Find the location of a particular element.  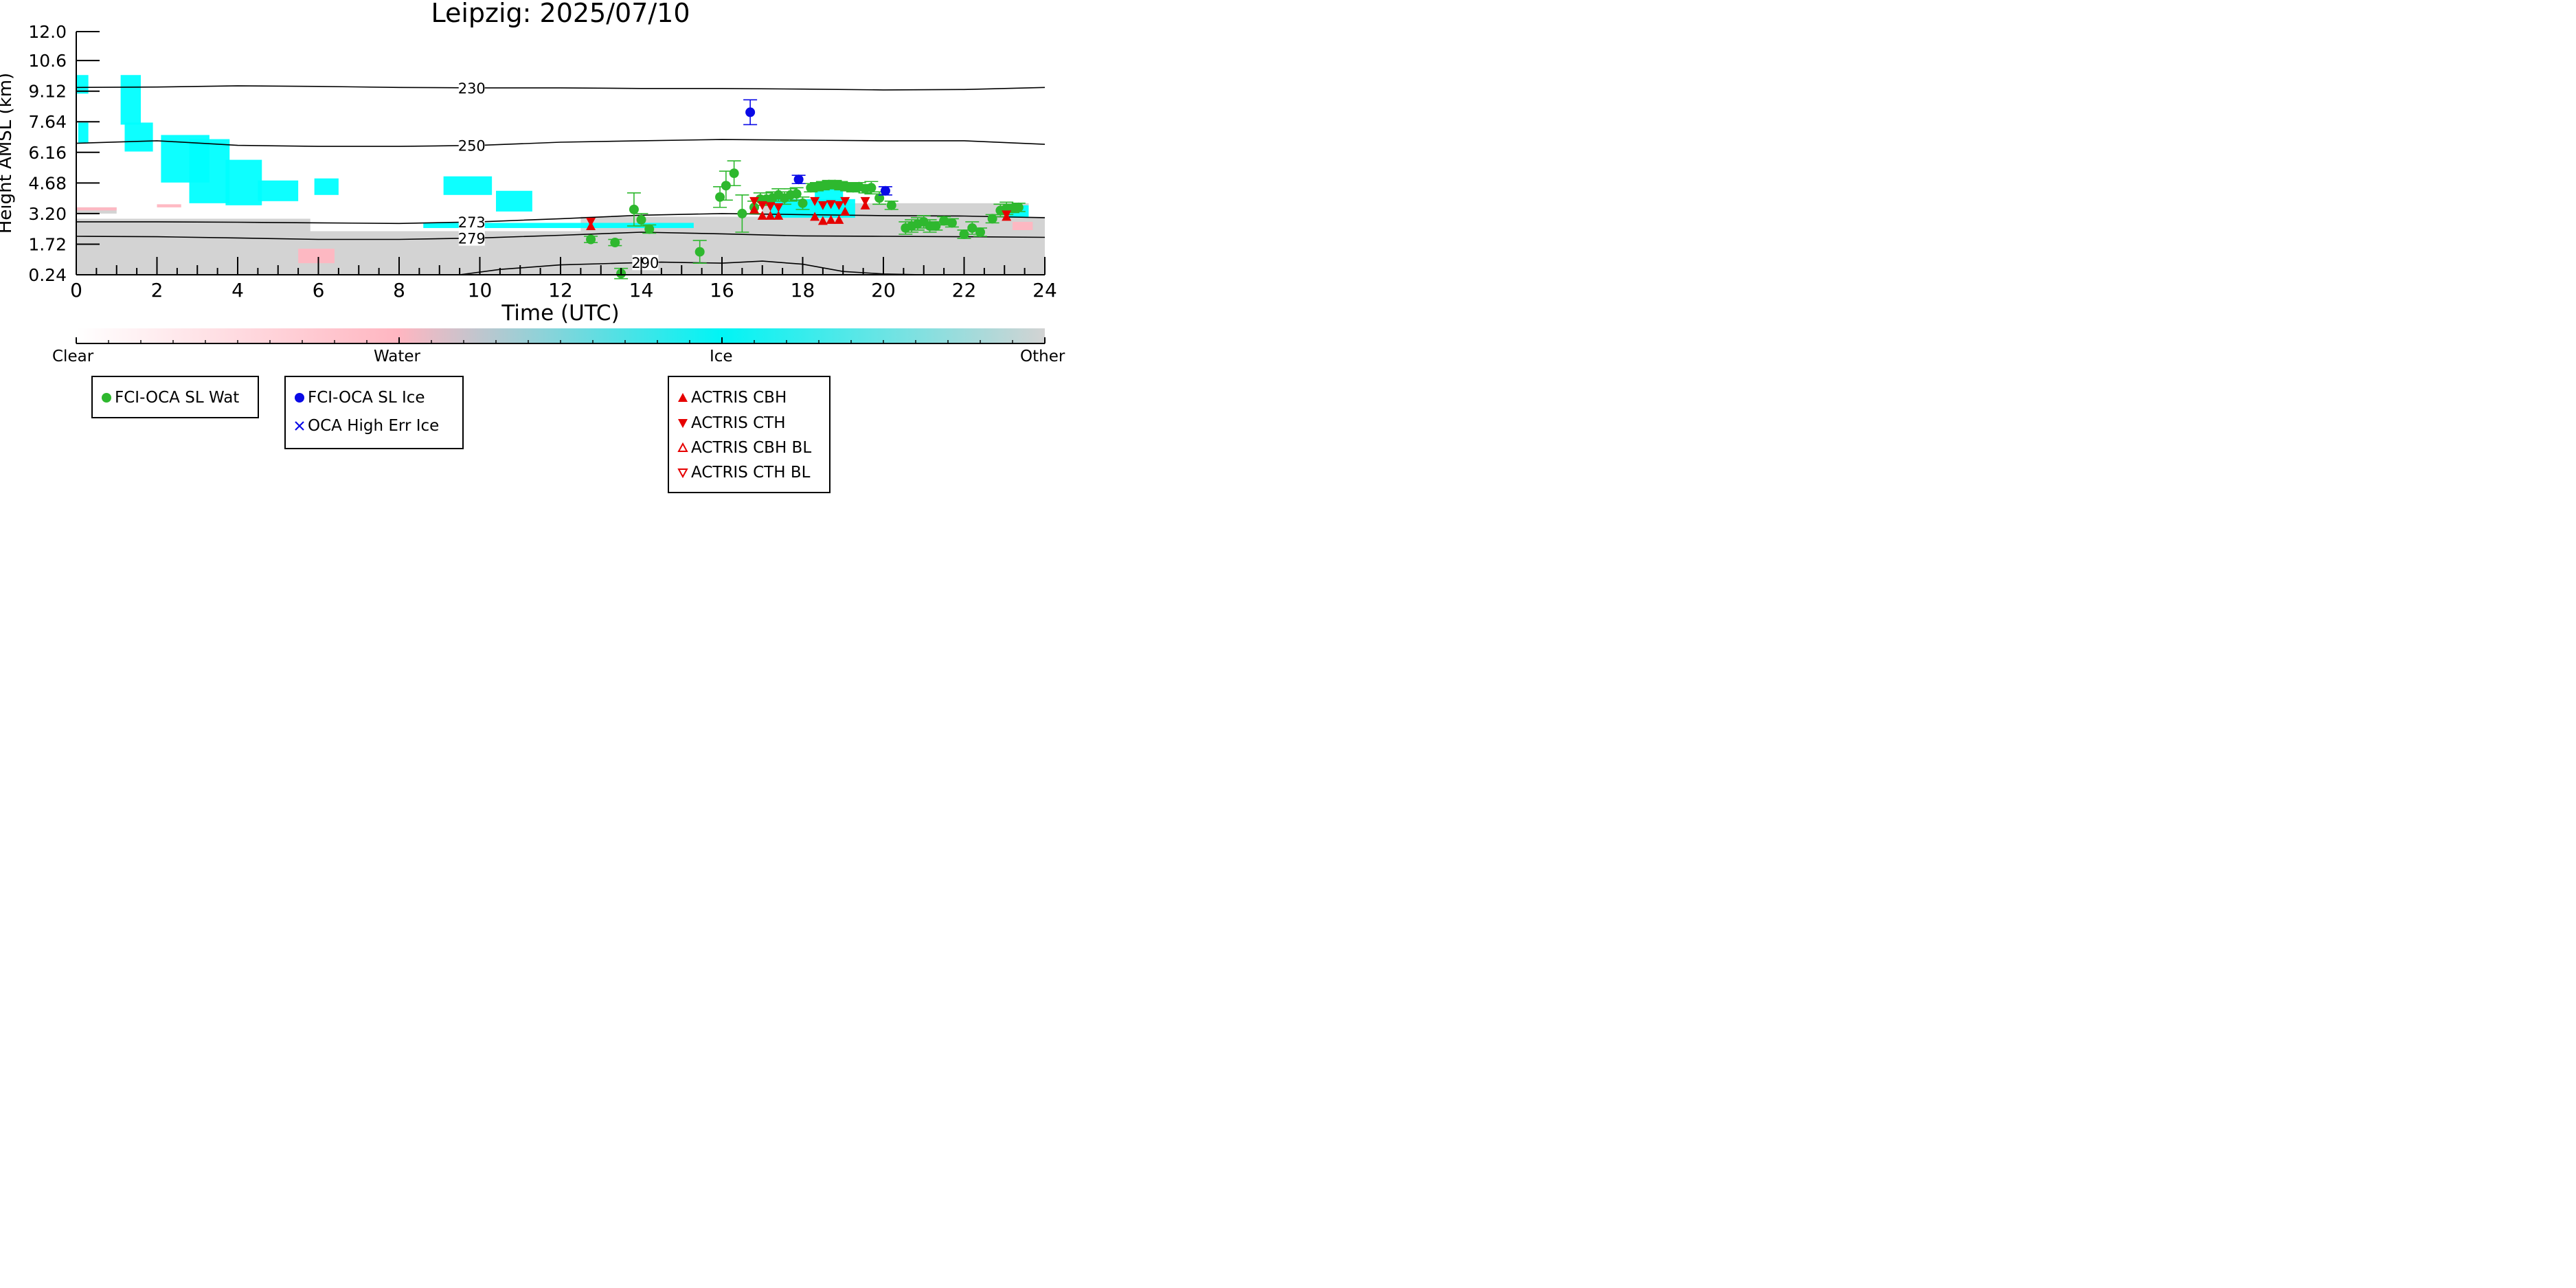

colorbar-label-other: Other is located at coordinates (1042, 356).